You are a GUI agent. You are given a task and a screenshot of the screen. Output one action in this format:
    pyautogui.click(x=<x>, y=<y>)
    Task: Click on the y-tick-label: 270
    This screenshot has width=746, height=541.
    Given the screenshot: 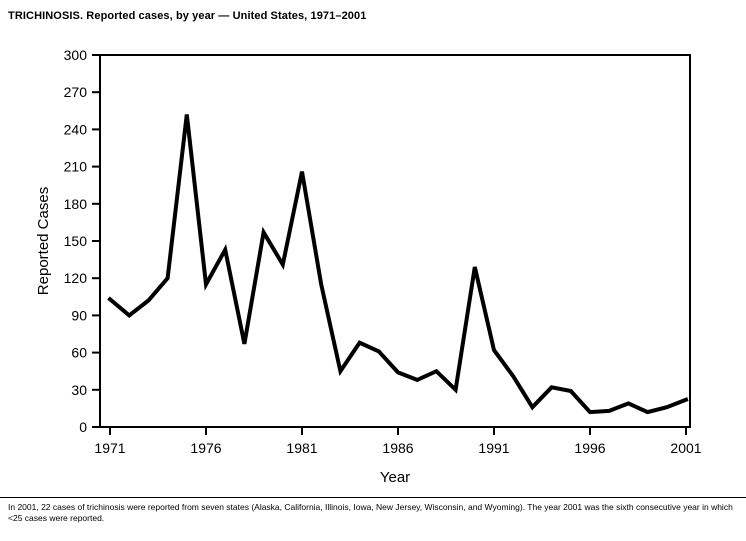 What is the action you would take?
    pyautogui.click(x=76, y=92)
    